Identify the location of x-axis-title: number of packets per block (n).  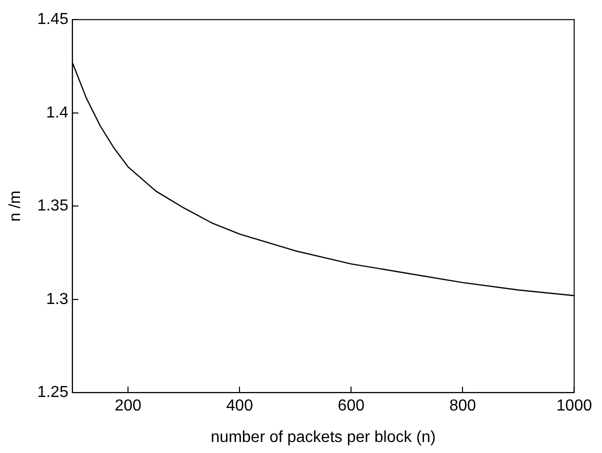
(323, 437).